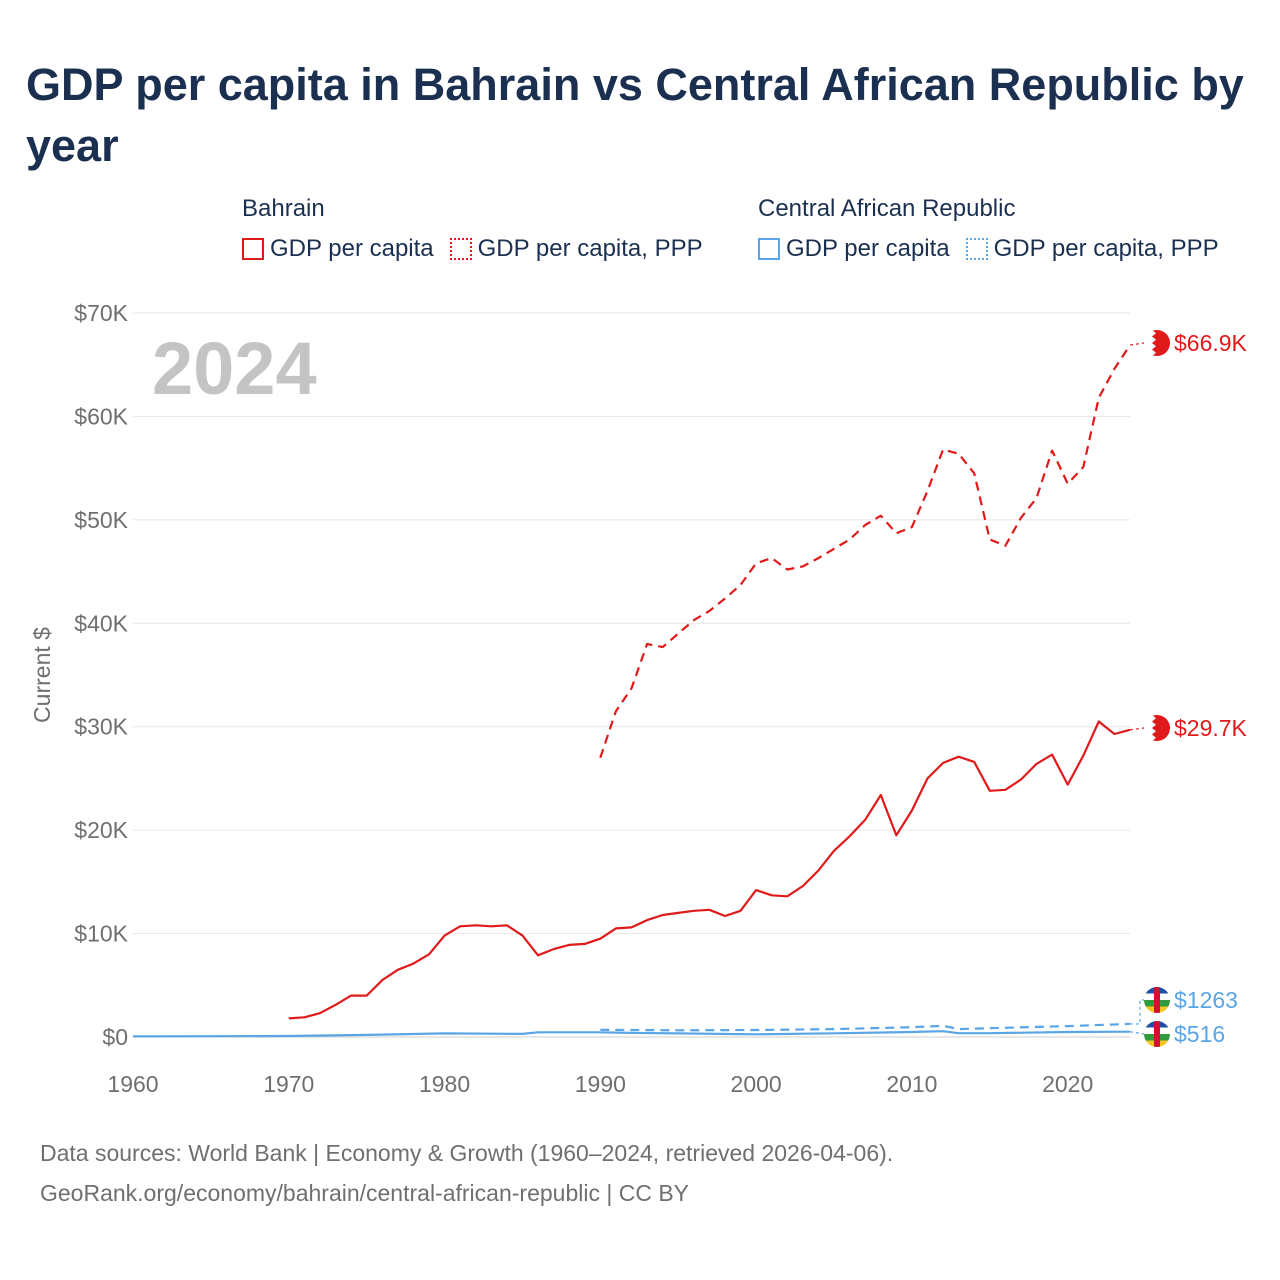  What do you see at coordinates (600, 1084) in the screenshot?
I see `x-tick-label: 1990` at bounding box center [600, 1084].